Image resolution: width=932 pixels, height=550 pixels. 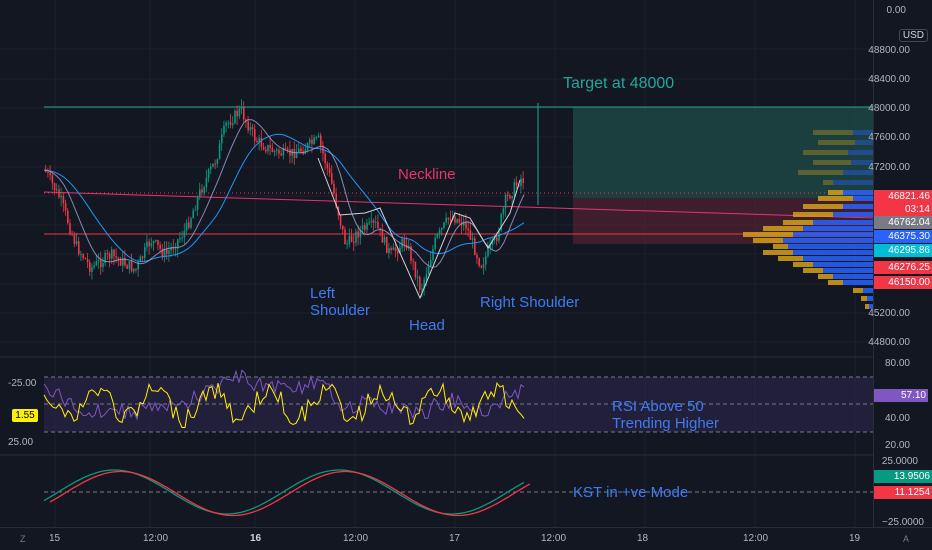 What do you see at coordinates (658, 406) in the screenshot?
I see `rsi-note-1: RSI Above 50` at bounding box center [658, 406].